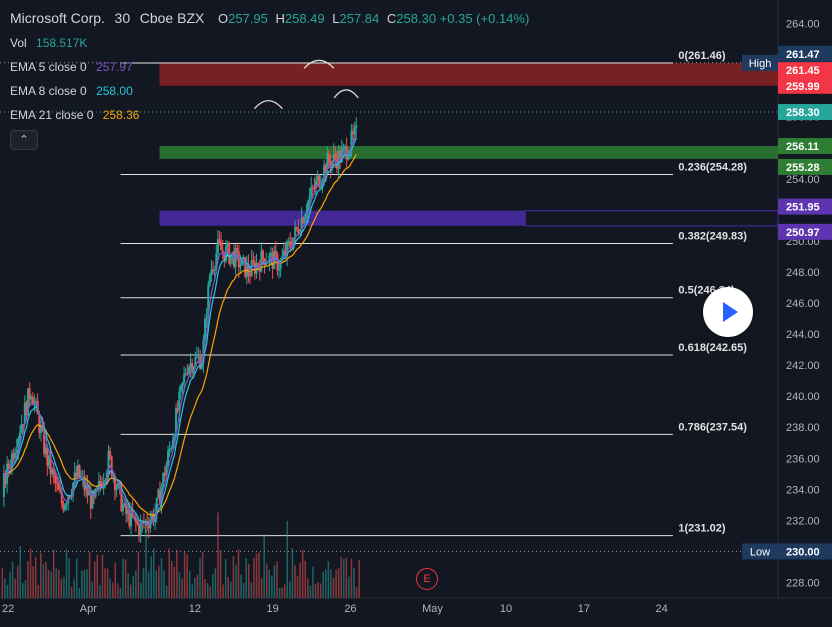 The height and width of the screenshot is (627, 832). Describe the element at coordinates (803, 428) in the screenshot. I see `price-tick-label: 238.00` at that location.